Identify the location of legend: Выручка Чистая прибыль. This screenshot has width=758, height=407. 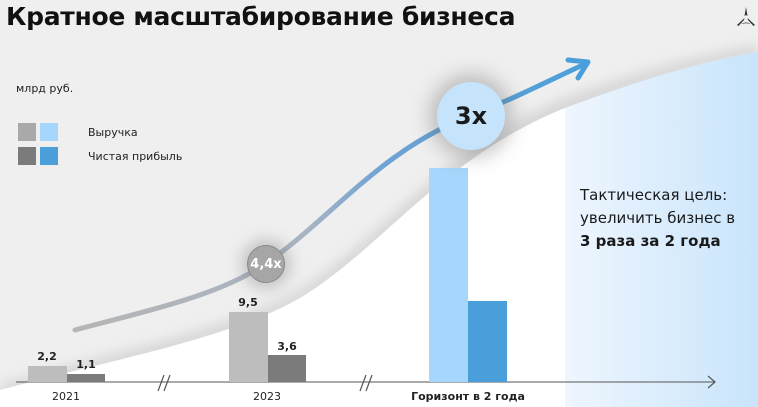
(100, 144).